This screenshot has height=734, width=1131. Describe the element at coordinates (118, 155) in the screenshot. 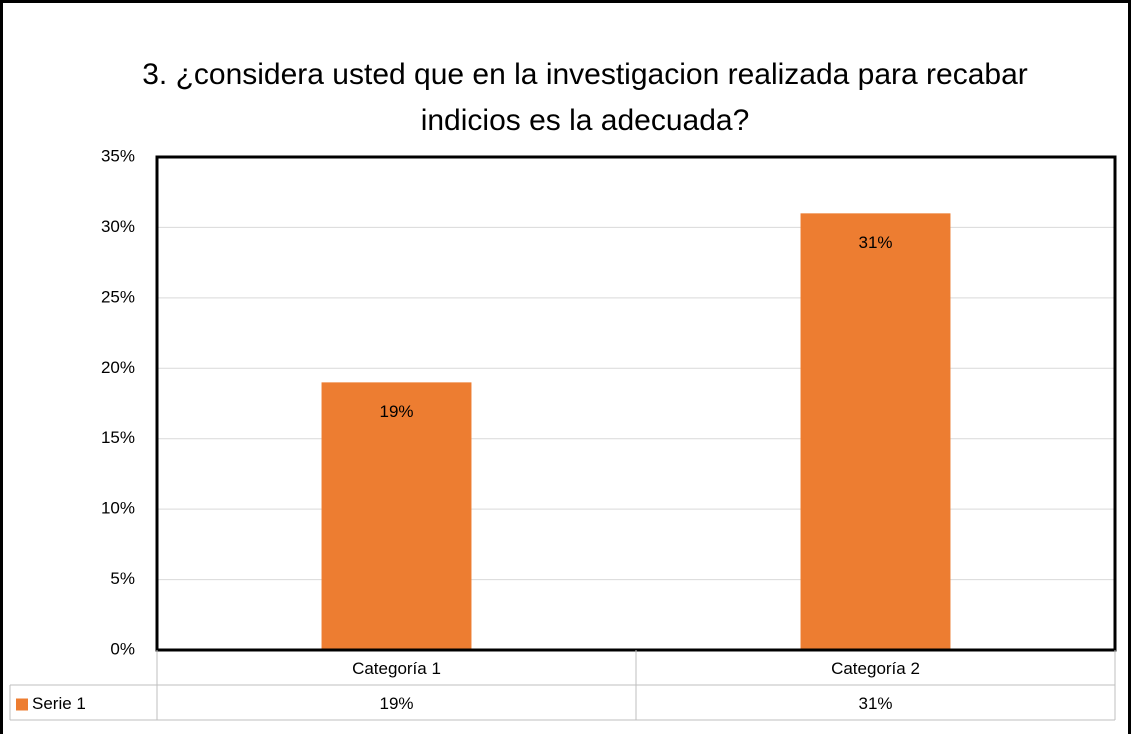

I see `y-tick-label: 35%` at that location.